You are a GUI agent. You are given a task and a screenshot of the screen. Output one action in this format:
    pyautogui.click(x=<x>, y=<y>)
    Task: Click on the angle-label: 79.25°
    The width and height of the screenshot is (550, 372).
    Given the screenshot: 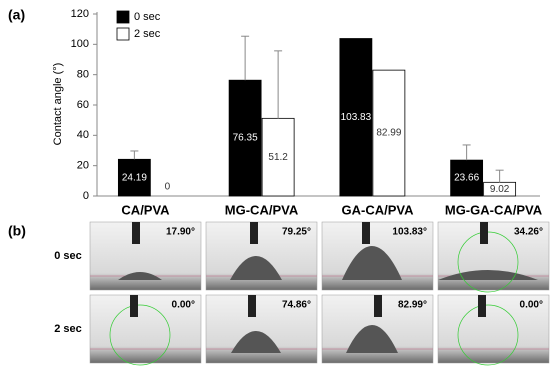 What is the action you would take?
    pyautogui.click(x=296, y=232)
    